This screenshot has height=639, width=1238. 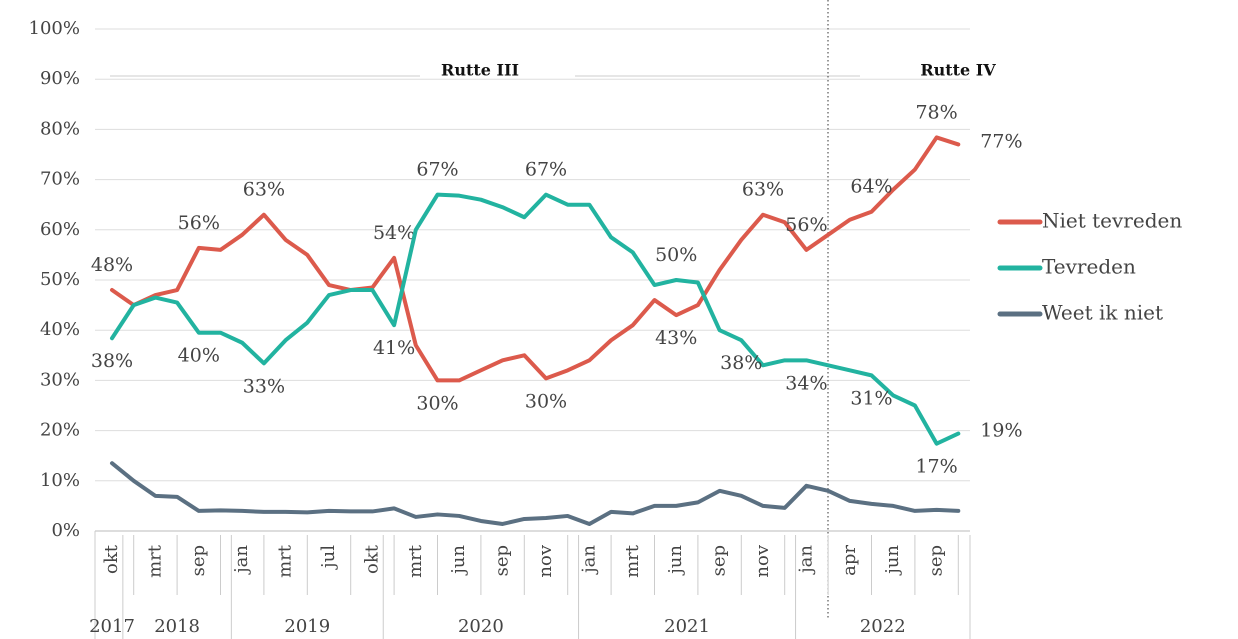 What do you see at coordinates (60, 128) in the screenshot?
I see `y-tick-label: 80%` at bounding box center [60, 128].